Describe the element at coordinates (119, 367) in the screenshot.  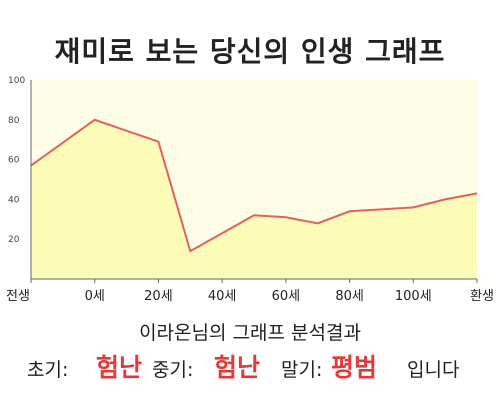
I see `early-value: 험난` at that location.